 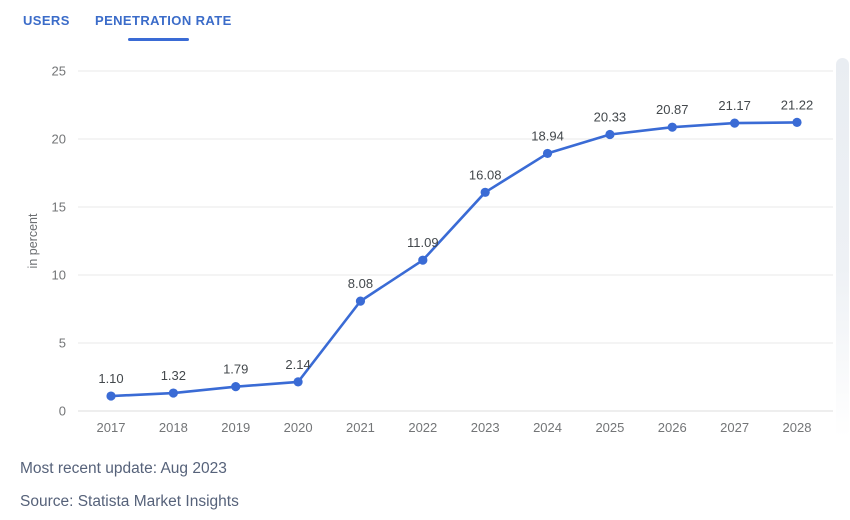 What do you see at coordinates (610, 117) in the screenshot?
I see `data-point-label: 20.33` at bounding box center [610, 117].